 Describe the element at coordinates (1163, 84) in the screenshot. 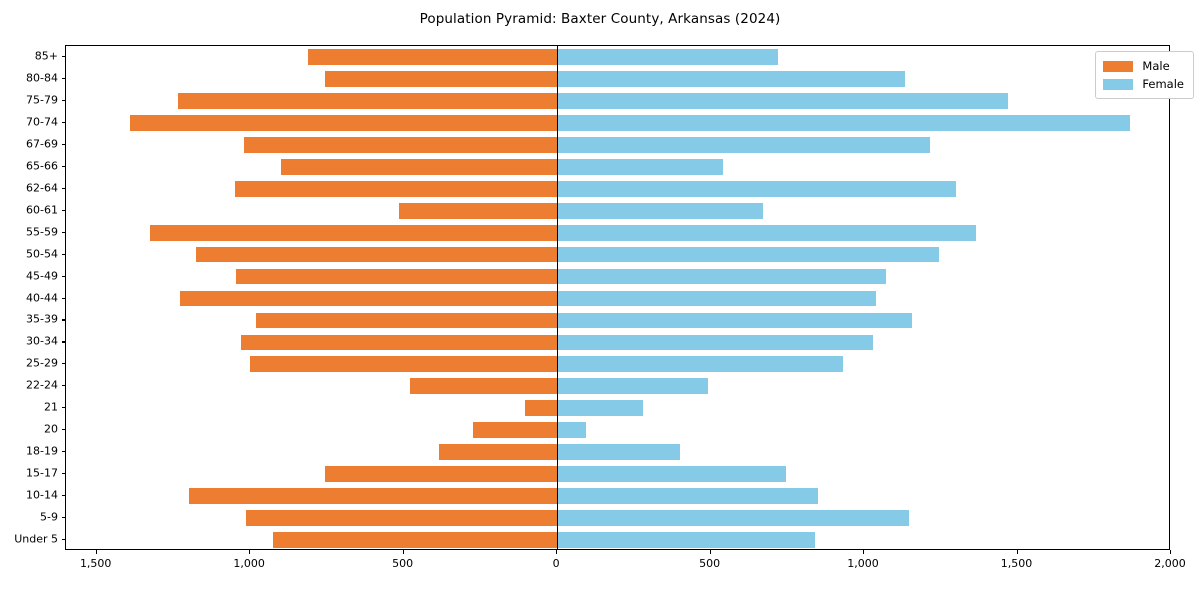

I see `legend-label: Female` at that location.